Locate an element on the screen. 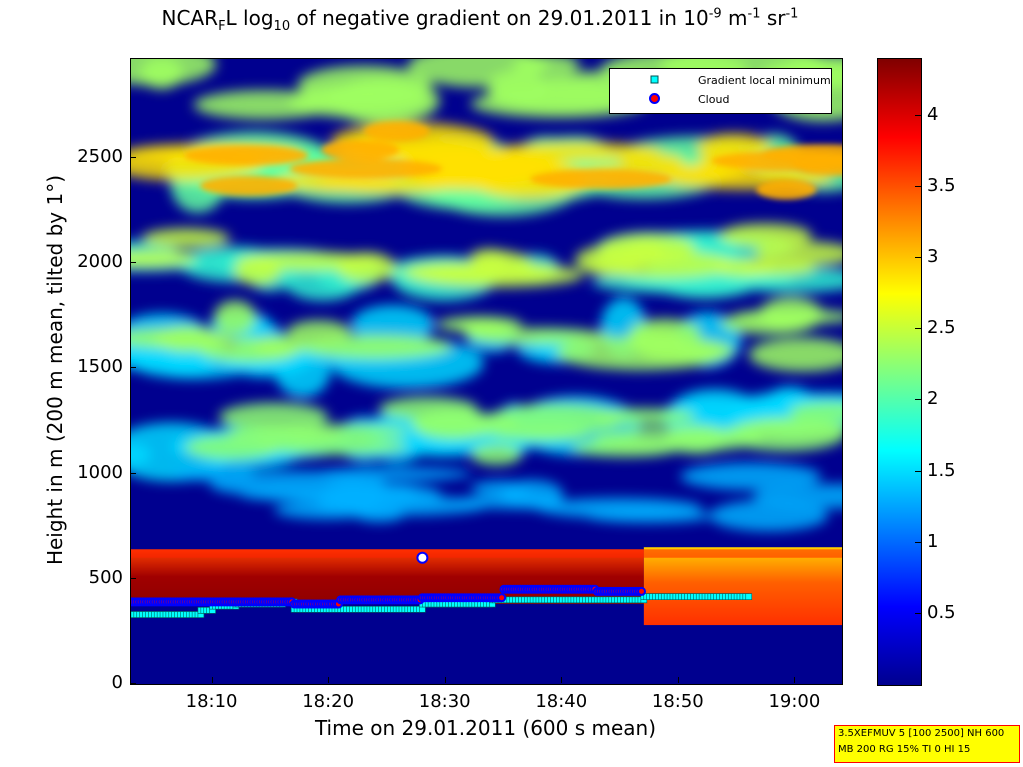  colorbar-tick-label: 3.5 is located at coordinates (941, 186).